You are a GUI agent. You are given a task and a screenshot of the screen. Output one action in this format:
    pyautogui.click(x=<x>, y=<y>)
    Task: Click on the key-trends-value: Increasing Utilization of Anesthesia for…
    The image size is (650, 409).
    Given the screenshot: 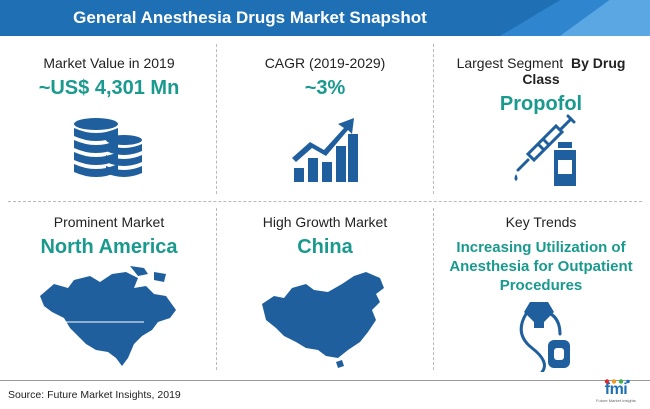 What is the action you would take?
    pyautogui.click(x=541, y=266)
    